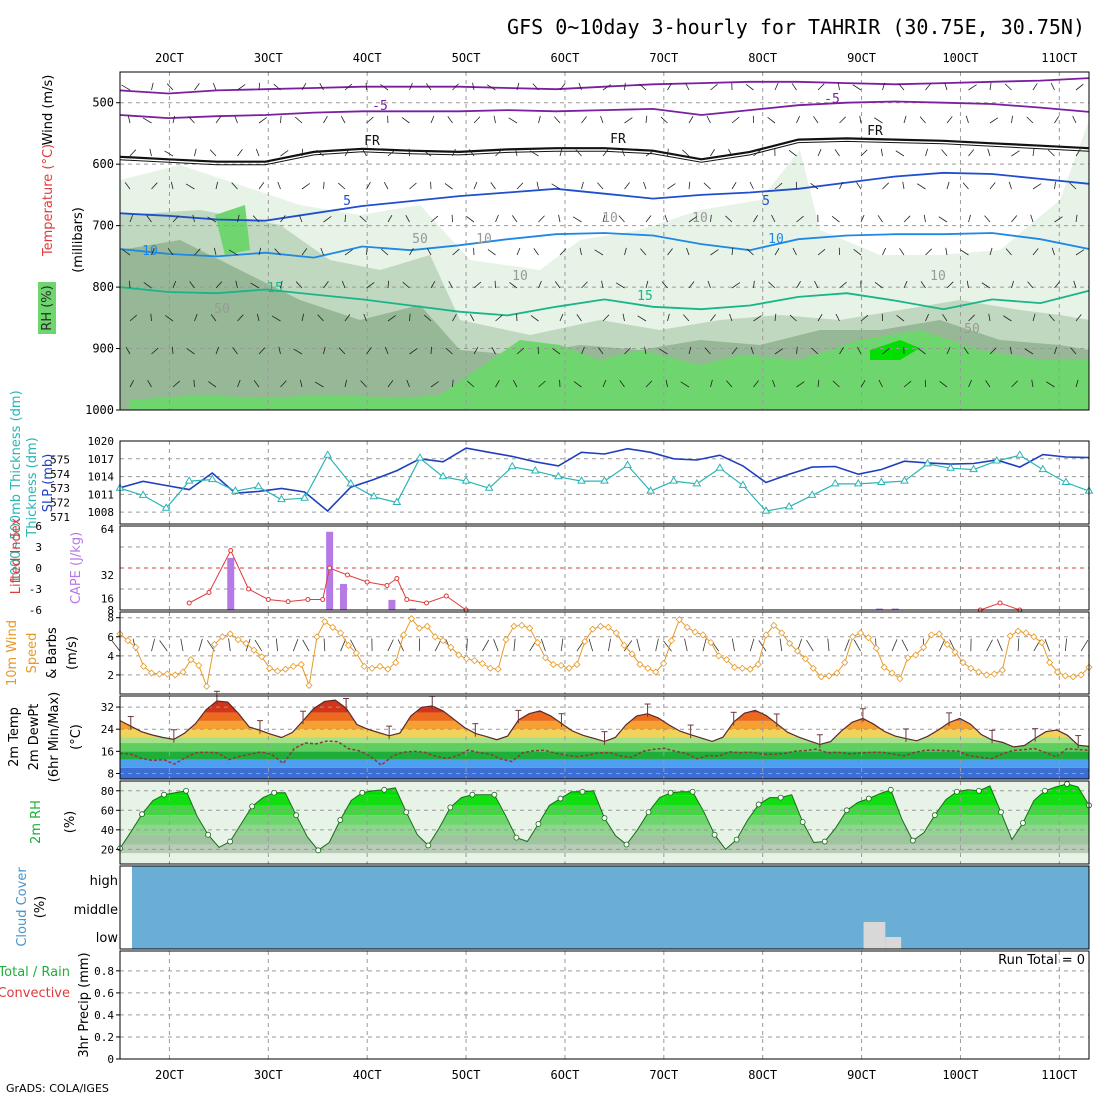  Describe the element at coordinates (47, 308) in the screenshot. I see `rh-legend-swatch` at that location.